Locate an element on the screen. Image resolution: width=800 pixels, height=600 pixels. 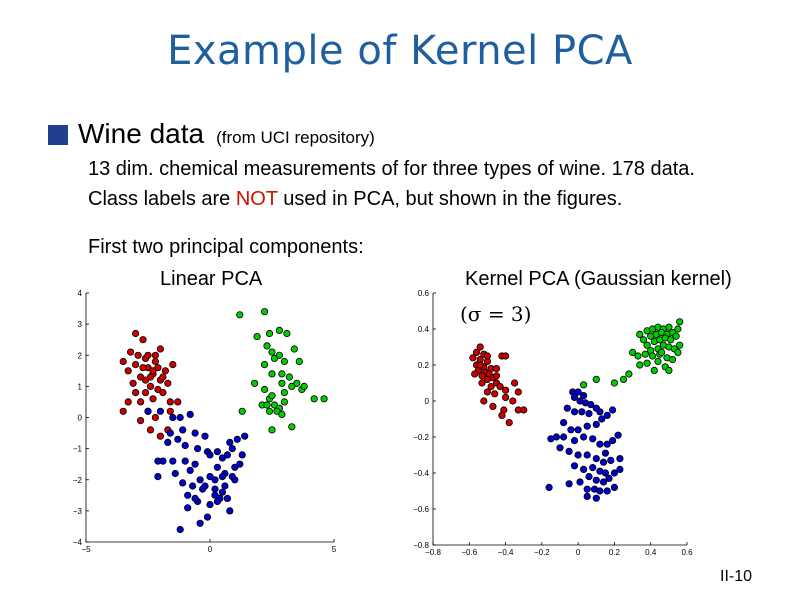
x-tick-label: 0 is located at coordinates (210, 549).